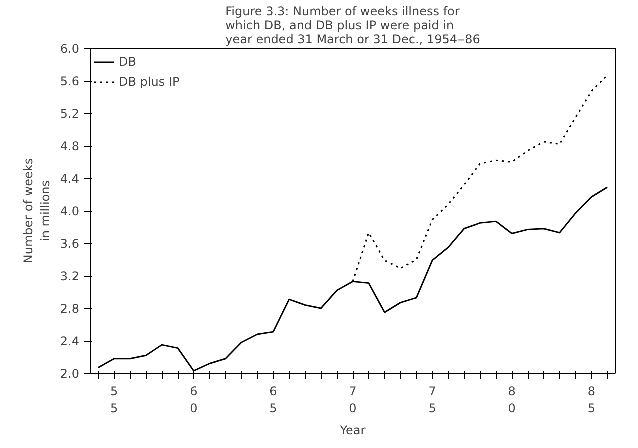 The height and width of the screenshot is (448, 638). What do you see at coordinates (114, 400) in the screenshot?
I see `x-tick-label: 5 5` at bounding box center [114, 400].